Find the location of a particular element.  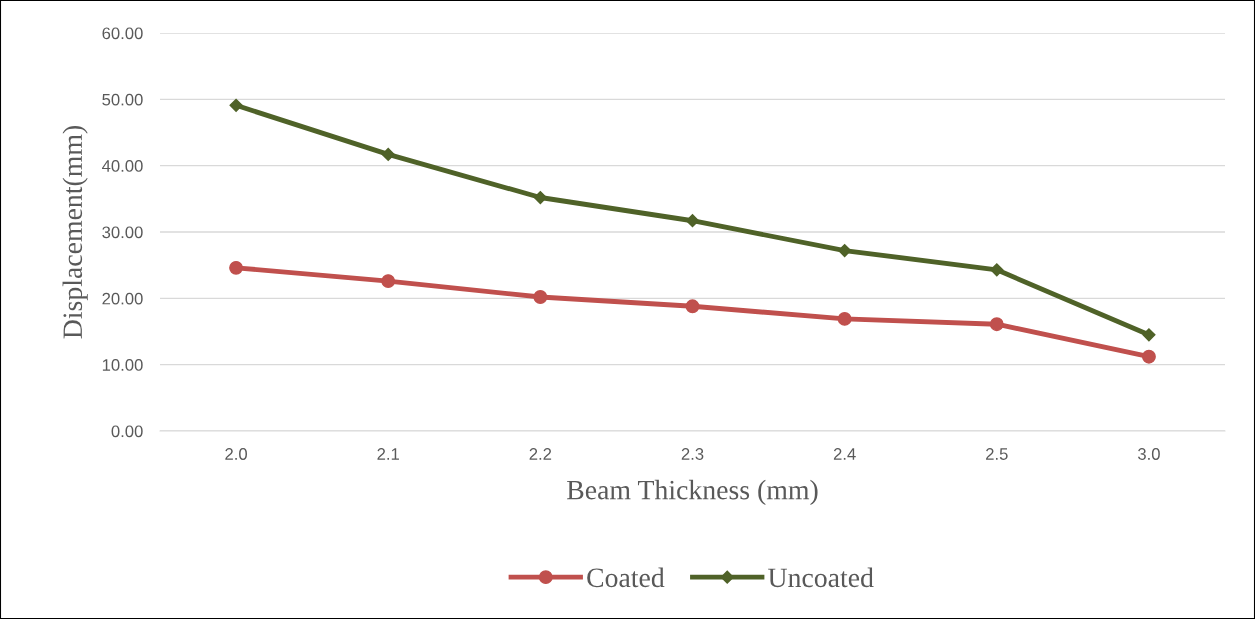

y-tick-label: 40.00 is located at coordinates (122, 166).